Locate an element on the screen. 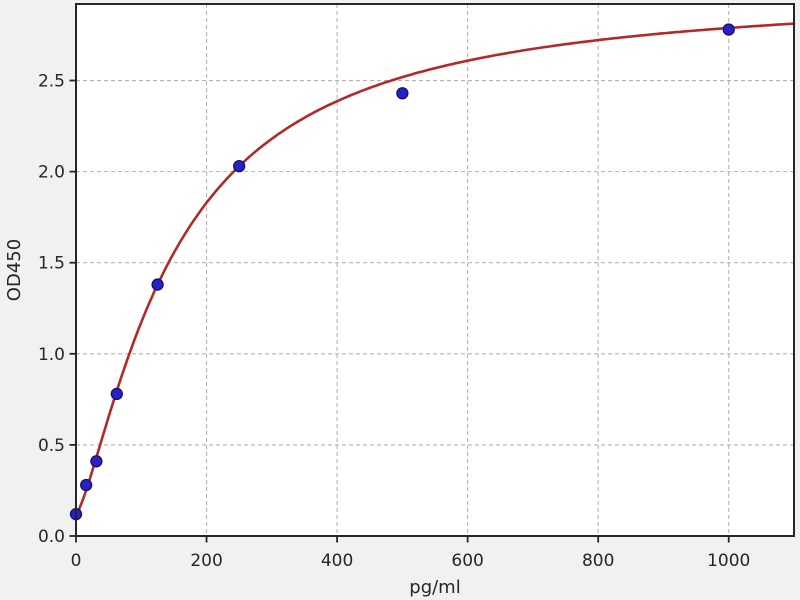  x-tick-label: 200 is located at coordinates (206, 561).